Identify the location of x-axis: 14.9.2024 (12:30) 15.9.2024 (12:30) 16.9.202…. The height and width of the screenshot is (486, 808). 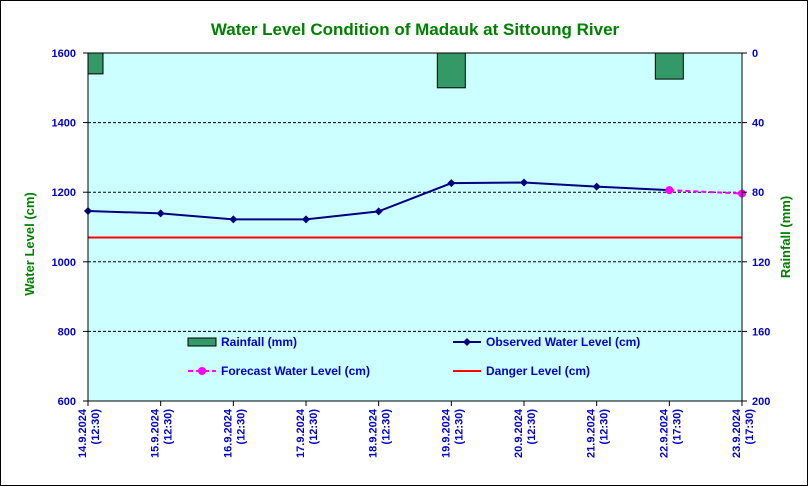
(416, 429).